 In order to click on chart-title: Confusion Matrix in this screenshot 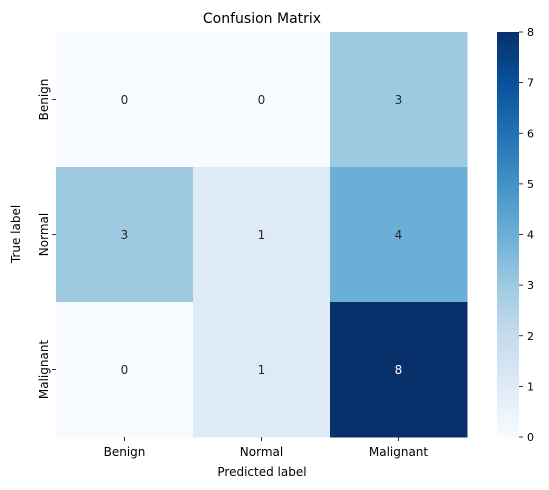, I will do `click(262, 19)`.